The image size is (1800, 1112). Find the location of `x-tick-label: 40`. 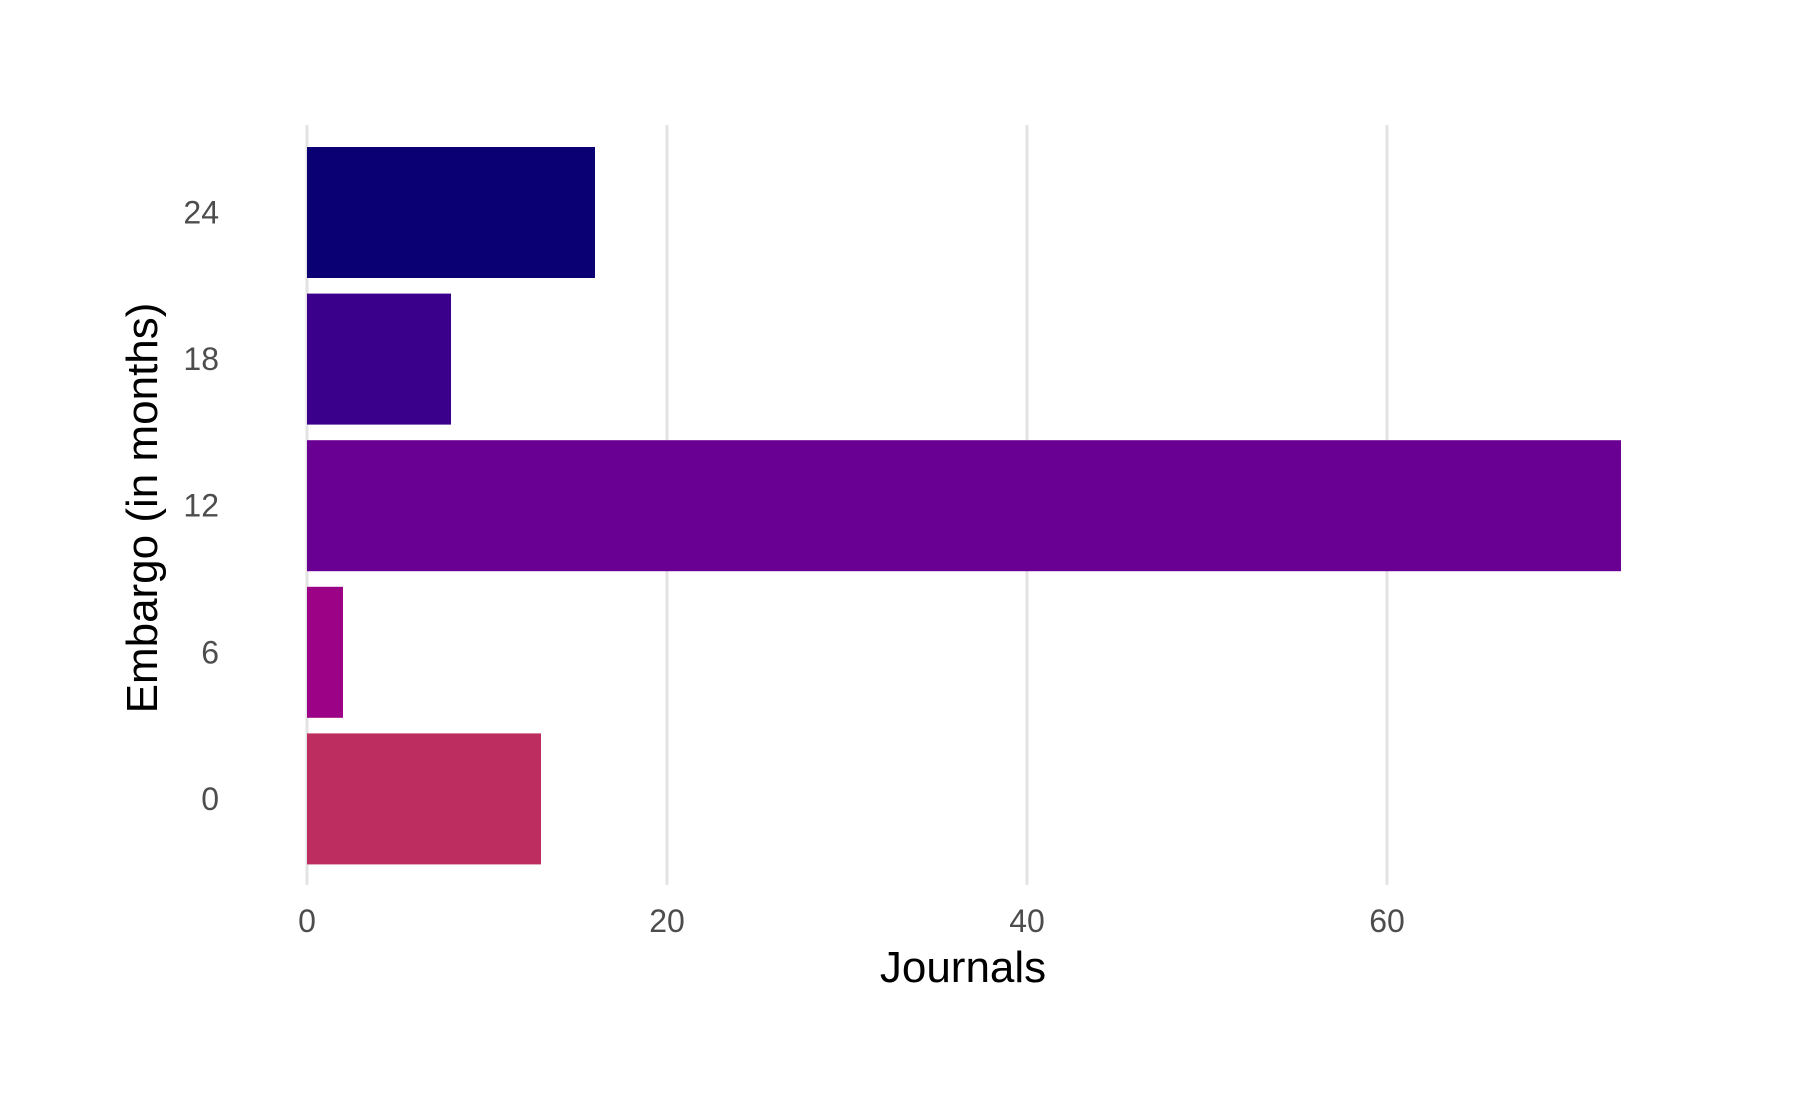

x-tick-label: 40 is located at coordinates (1027, 921).